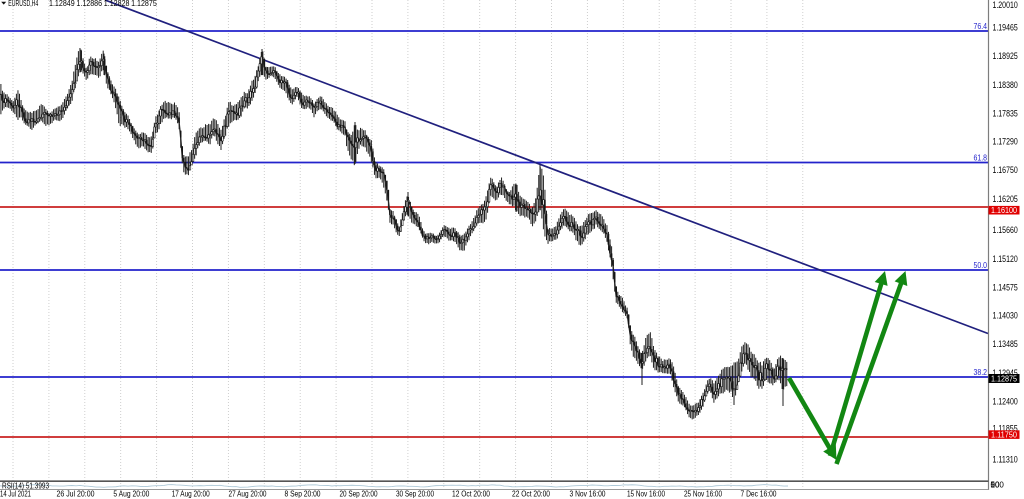 The width and height of the screenshot is (1024, 499). Describe the element at coordinates (1005, 85) in the screenshot. I see `svg-text: 1.18380` at that location.